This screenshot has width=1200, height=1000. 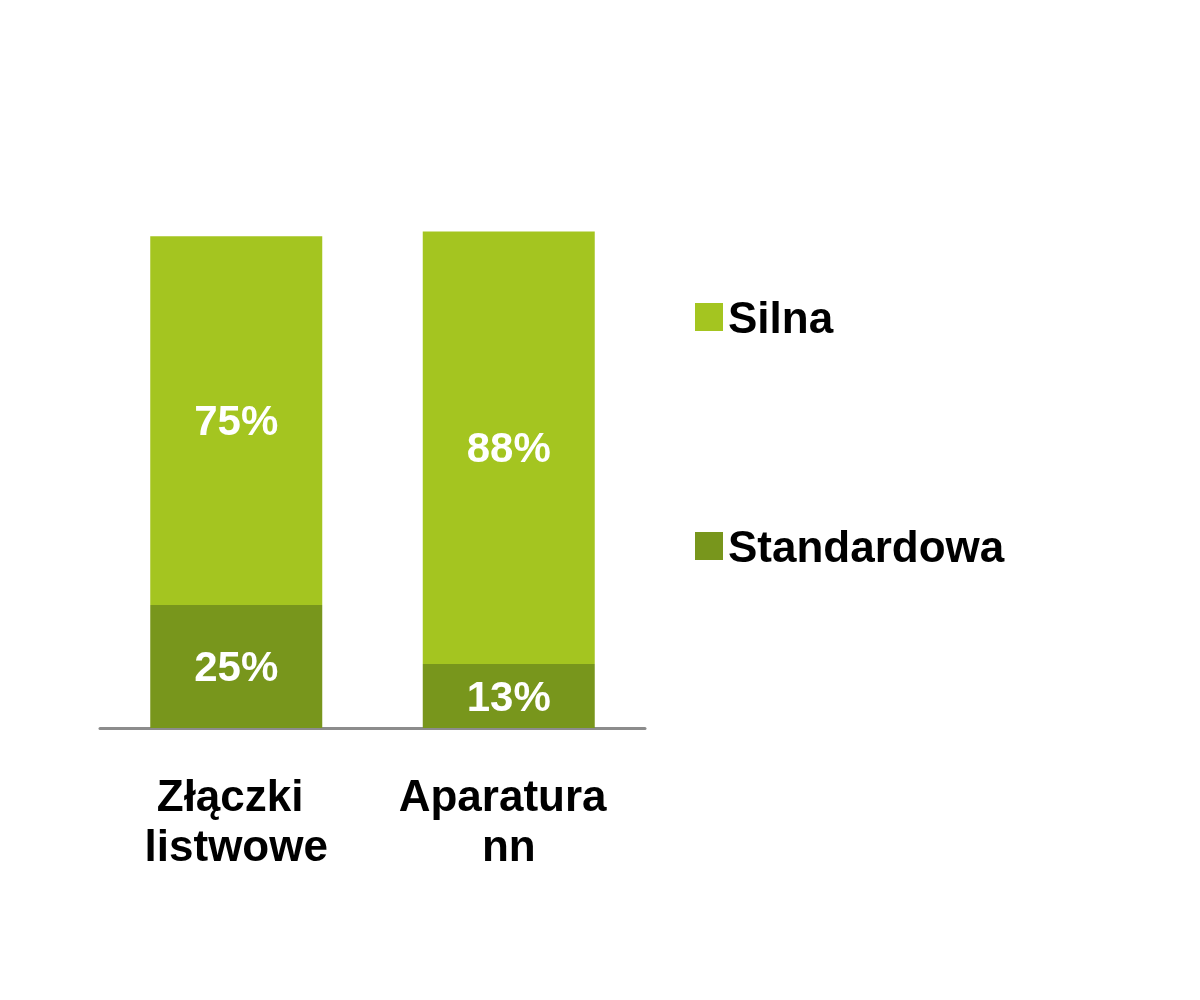 What do you see at coordinates (508, 696) in the screenshot?
I see `data-label: 13%` at bounding box center [508, 696].